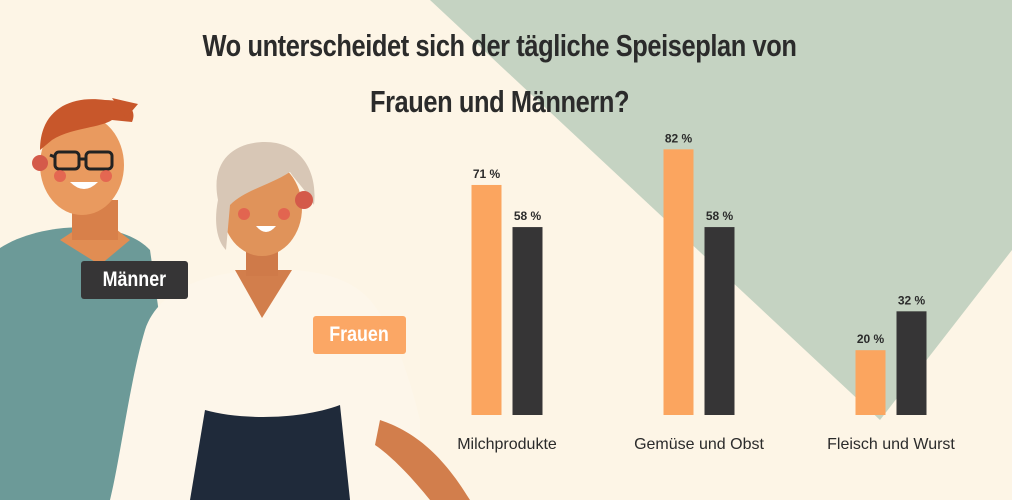  I want to click on chart-title-line-2: Frauen und Männern?, so click(499, 101).